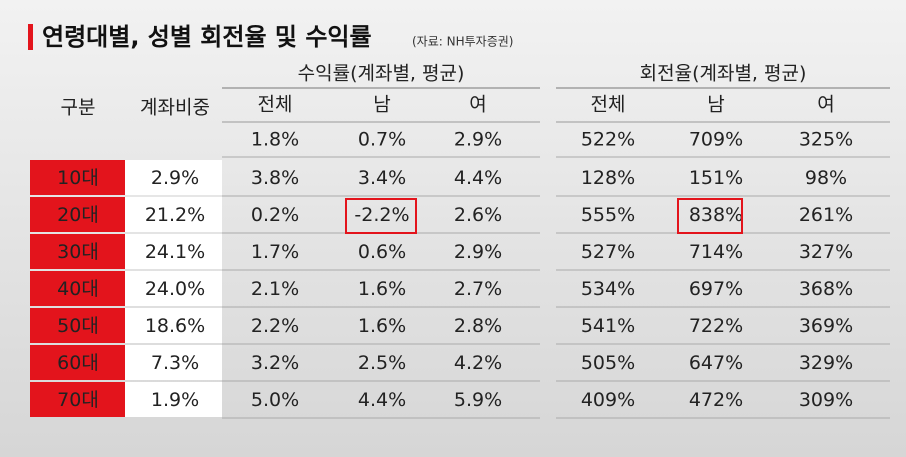 The height and width of the screenshot is (457, 906). What do you see at coordinates (723, 74) in the screenshot?
I see `group-header: 회전율(계좌별, 평균)` at bounding box center [723, 74].